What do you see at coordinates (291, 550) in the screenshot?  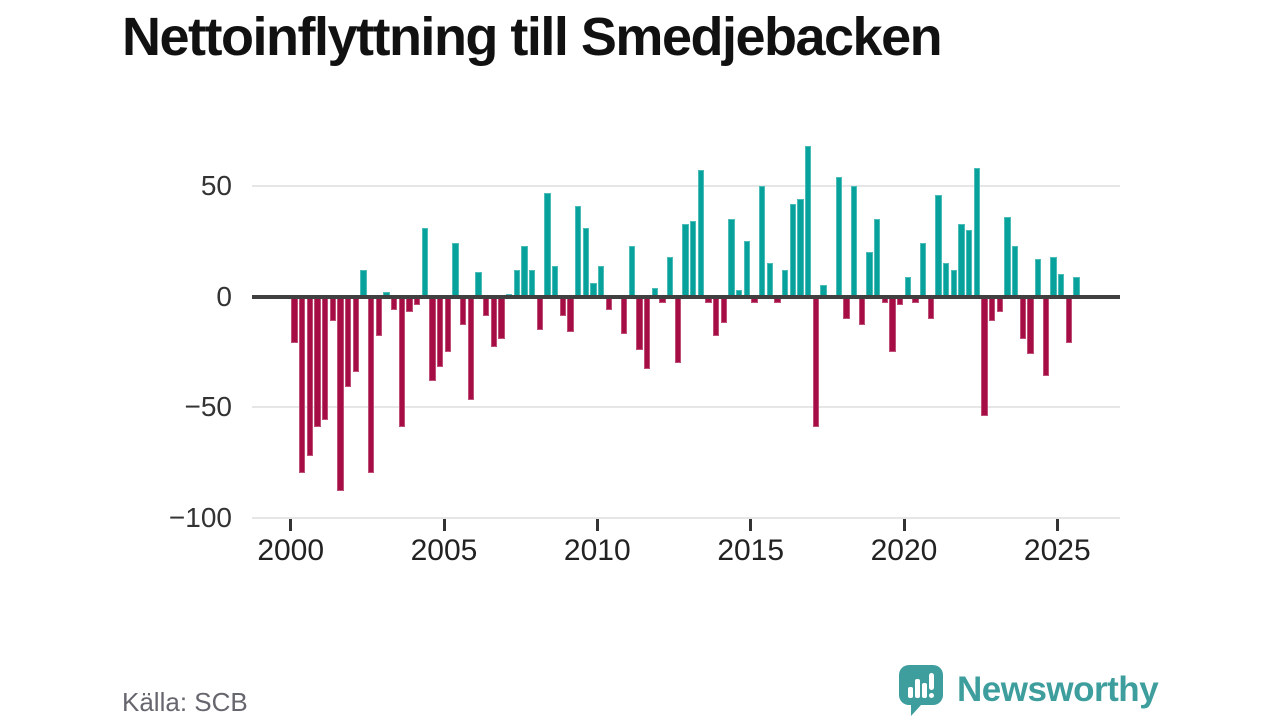 I see `x-axis-label: 2000` at bounding box center [291, 550].